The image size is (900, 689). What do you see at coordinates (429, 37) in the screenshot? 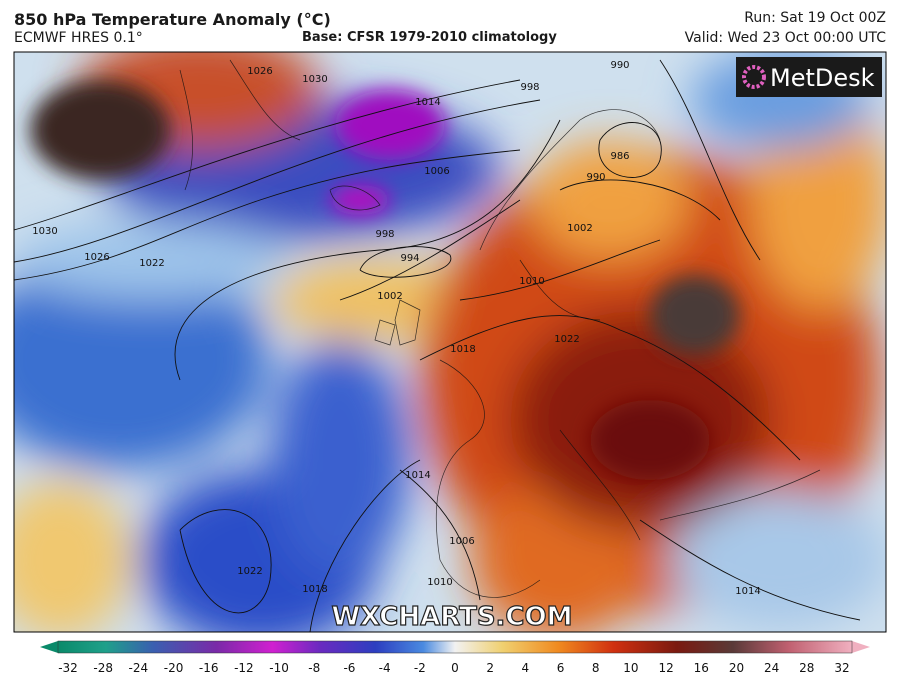
I see `climatology-base: Base: CFSR 1979-2010 climatology` at bounding box center [429, 37].